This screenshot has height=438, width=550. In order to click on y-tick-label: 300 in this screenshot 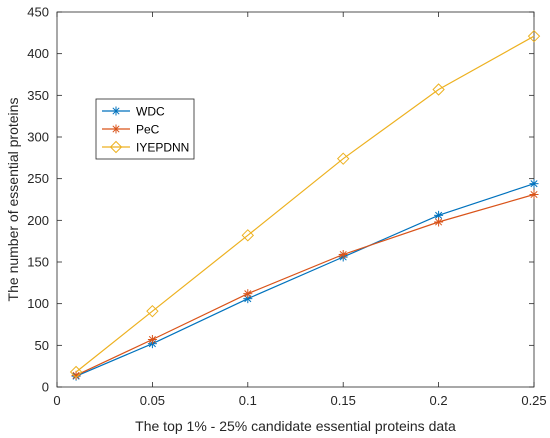, I will do `click(38, 137)`.